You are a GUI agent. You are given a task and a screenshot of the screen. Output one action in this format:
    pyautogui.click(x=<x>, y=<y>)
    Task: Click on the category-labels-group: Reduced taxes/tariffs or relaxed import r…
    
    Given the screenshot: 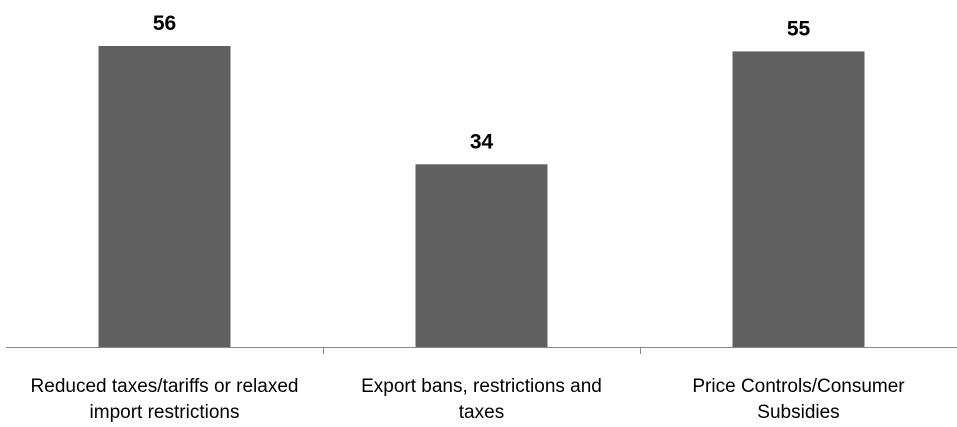 What is the action you would take?
    pyautogui.click(x=468, y=399)
    